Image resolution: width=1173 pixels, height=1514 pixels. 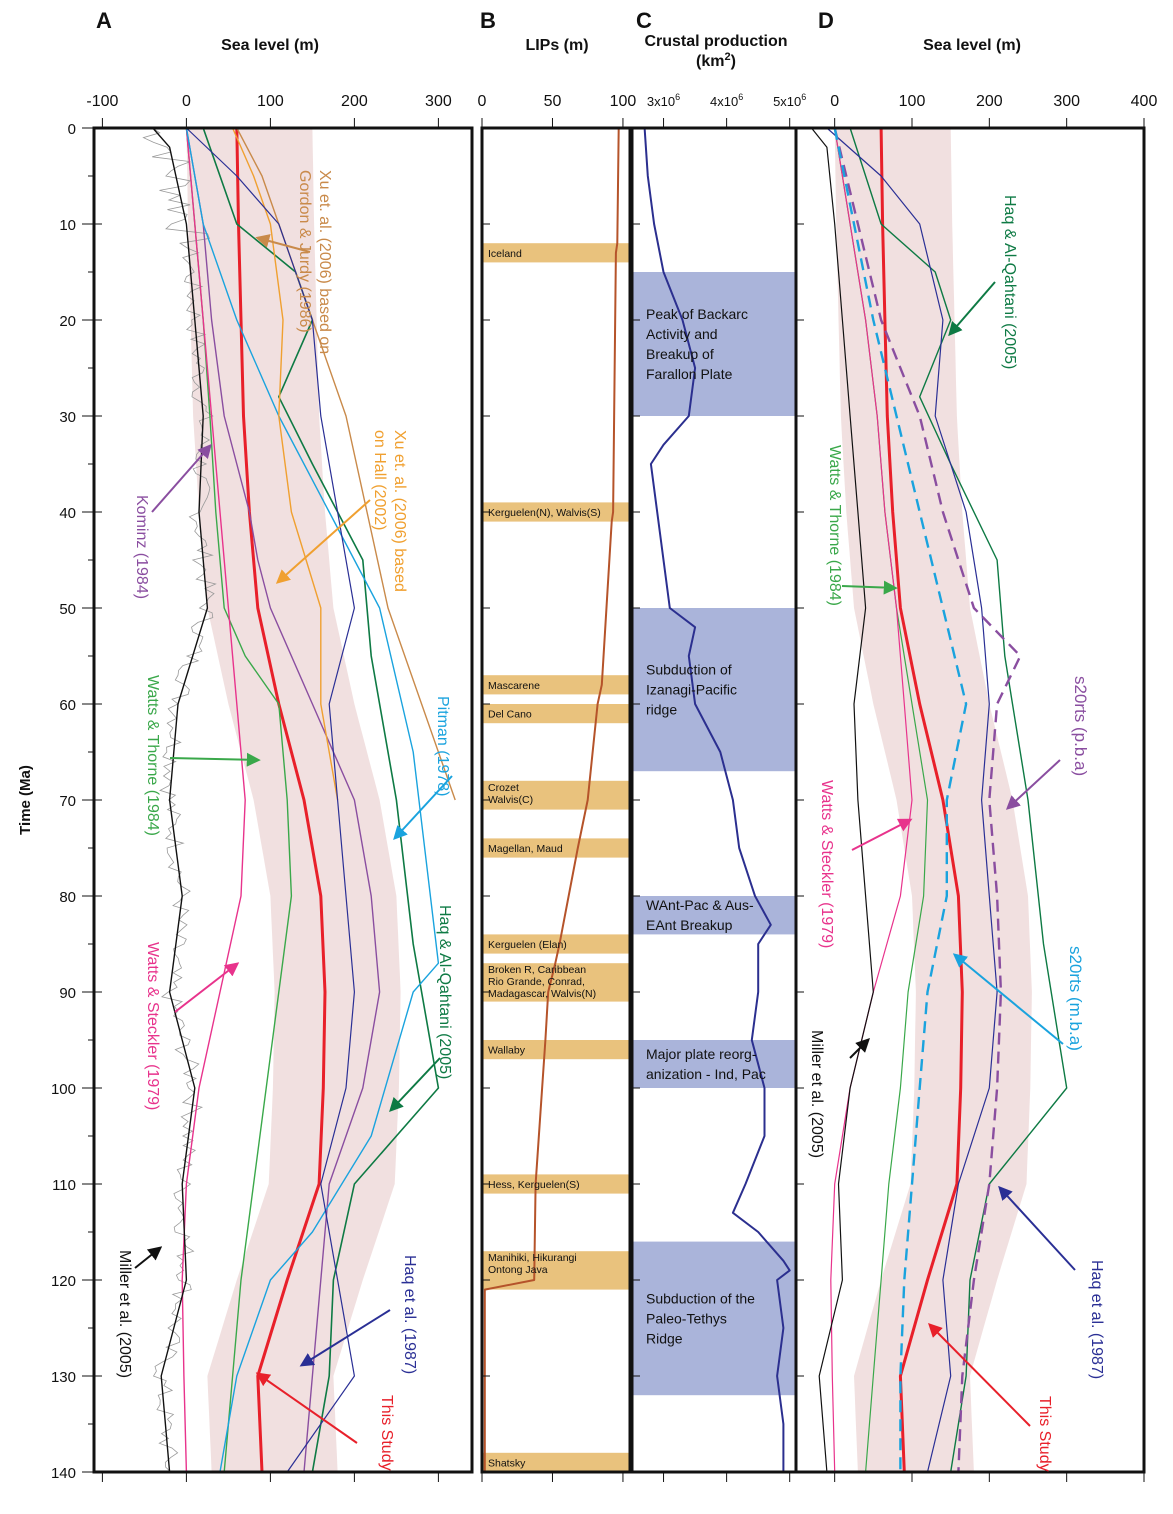 What do you see at coordinates (379, 480) in the screenshot?
I see `svg-text: on Hall (2002)` at bounding box center [379, 480].